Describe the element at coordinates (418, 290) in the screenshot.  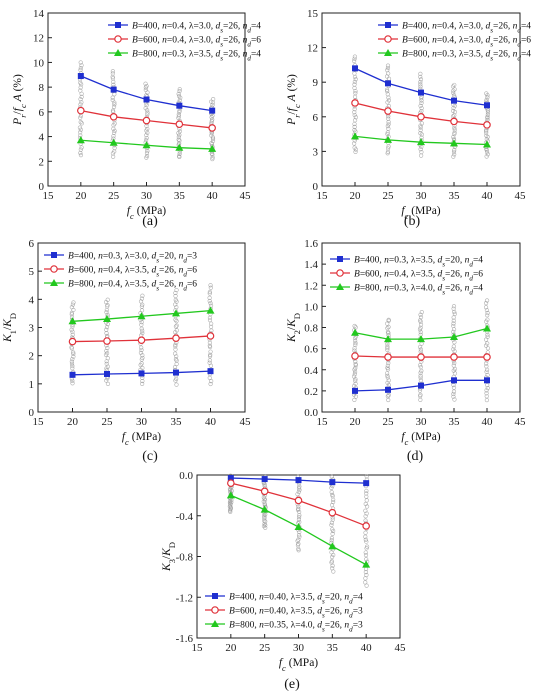
I see `legend-entry: B=800, n=0.3, λ=4.0, ds=26, nd=4` at that location.